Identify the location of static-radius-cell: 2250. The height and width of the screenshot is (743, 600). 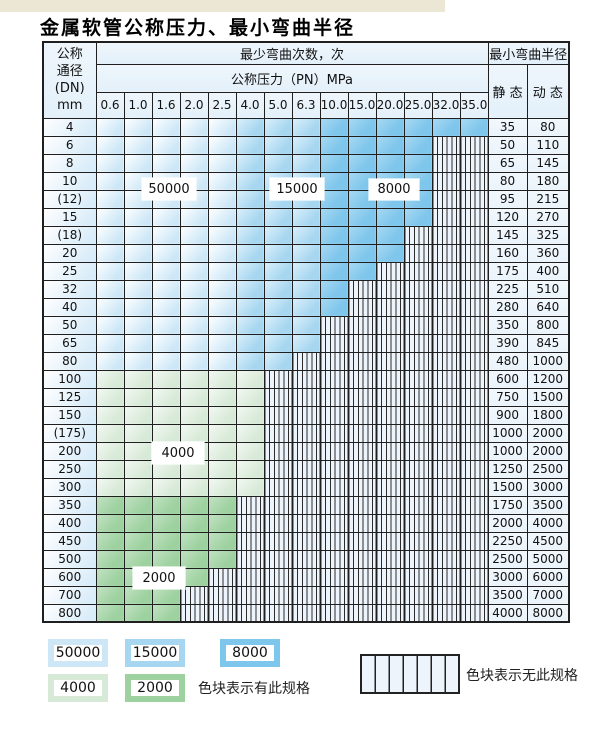
(507, 541).